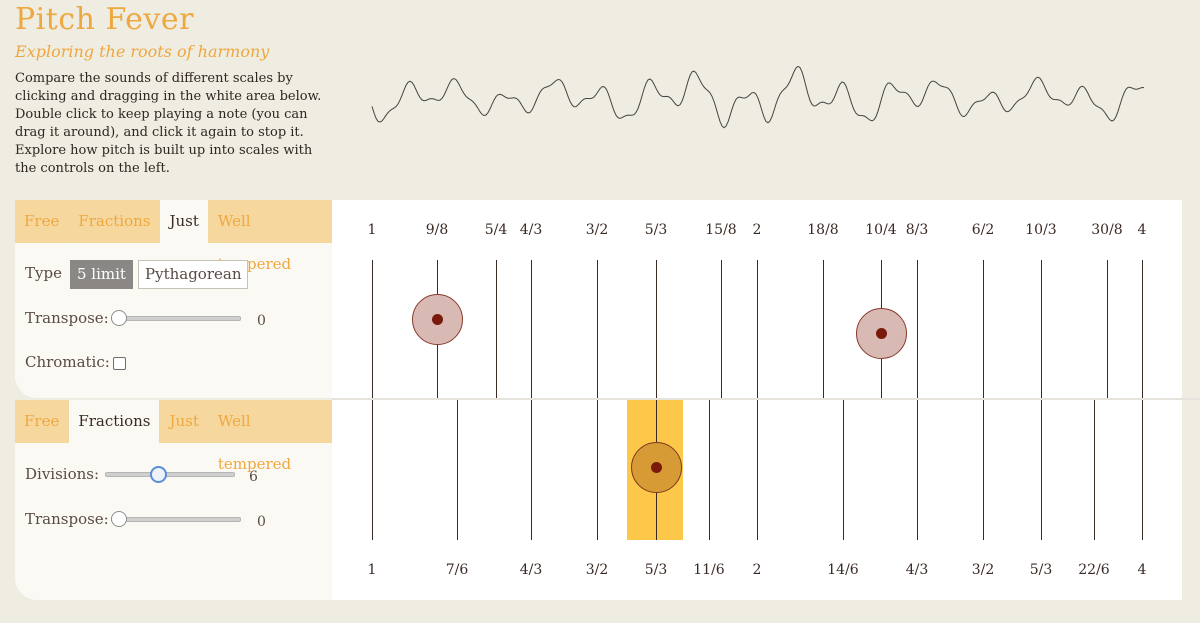  Describe the element at coordinates (42, 421) in the screenshot. I see `tab-free-bottom: Free` at that location.